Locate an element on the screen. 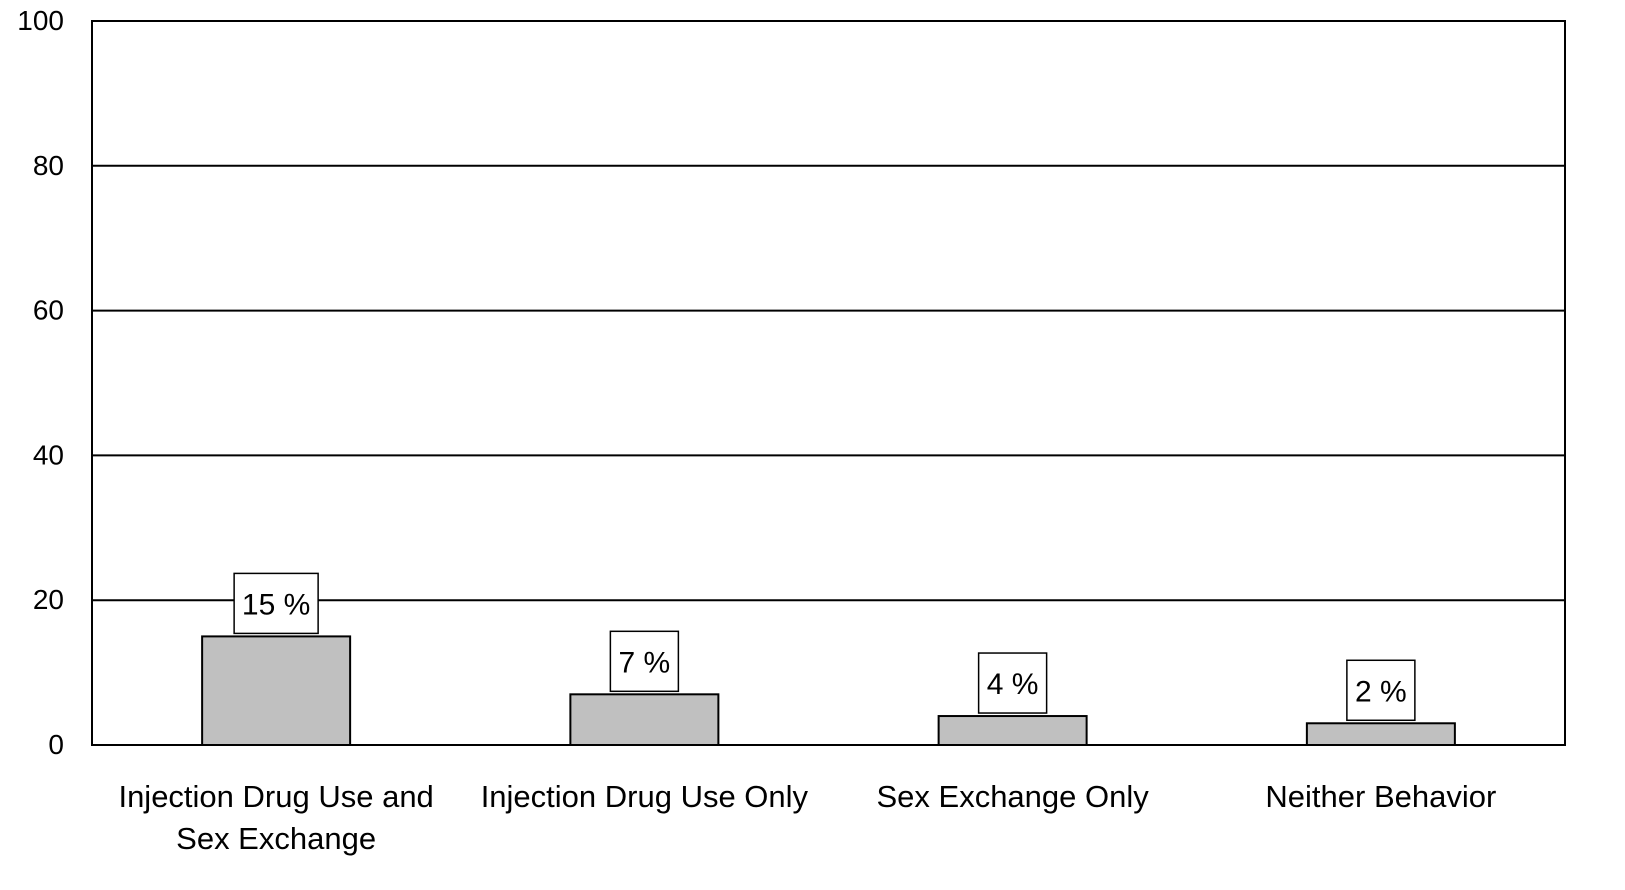 The image size is (1625, 890). data-label: 7 % is located at coordinates (645, 662).